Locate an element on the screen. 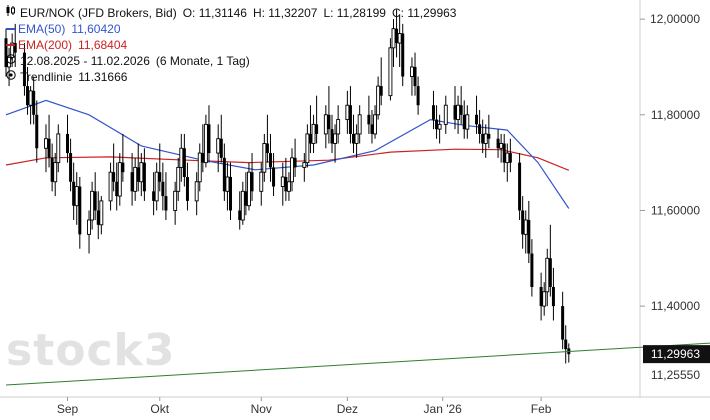 Image resolution: width=710 pixels, height=420 pixels. y-tick-label: 12,00000 is located at coordinates (675, 19).